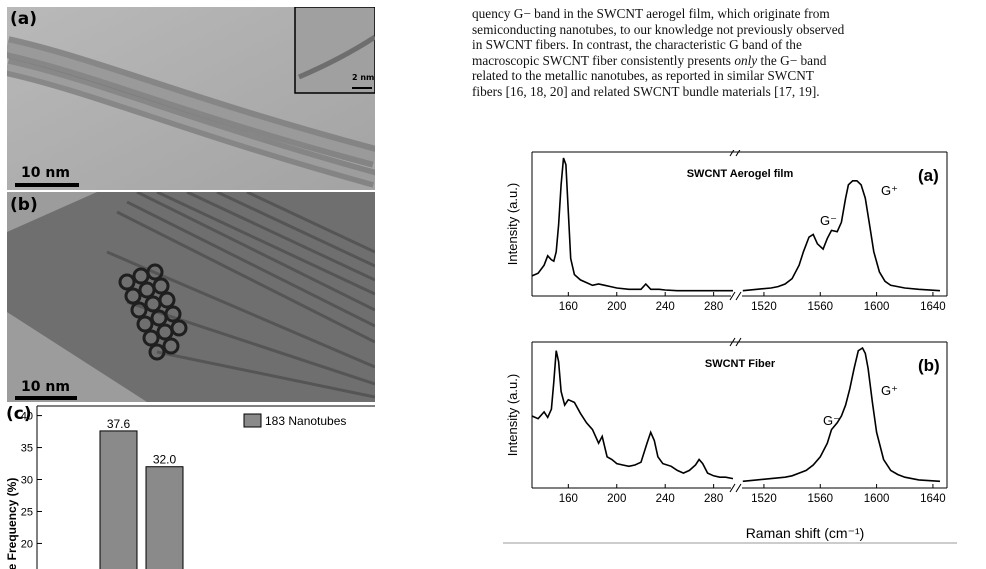 The height and width of the screenshot is (569, 986). What do you see at coordinates (46, 398) in the screenshot?
I see `panel-b-scale-bar` at bounding box center [46, 398].